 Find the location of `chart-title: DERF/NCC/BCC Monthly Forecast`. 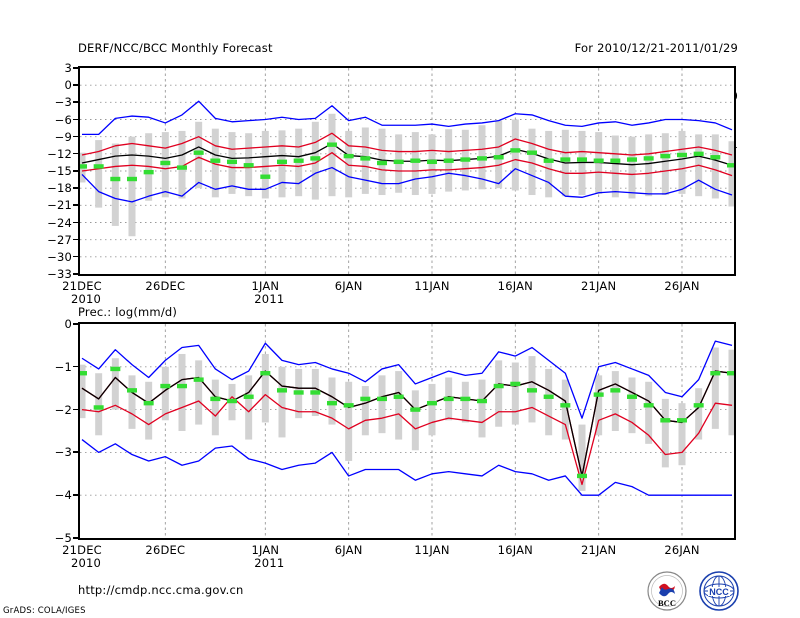

chart-title: DERF/NCC/BCC Monthly Forecast is located at coordinates (175, 48).